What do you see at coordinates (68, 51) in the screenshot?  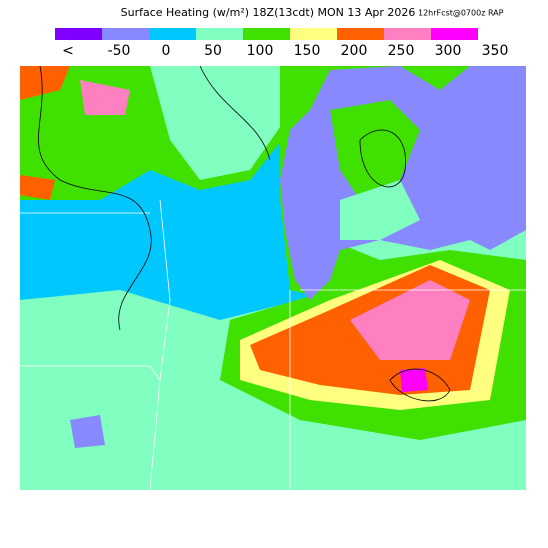 I see `legend-label: <` at bounding box center [68, 51].